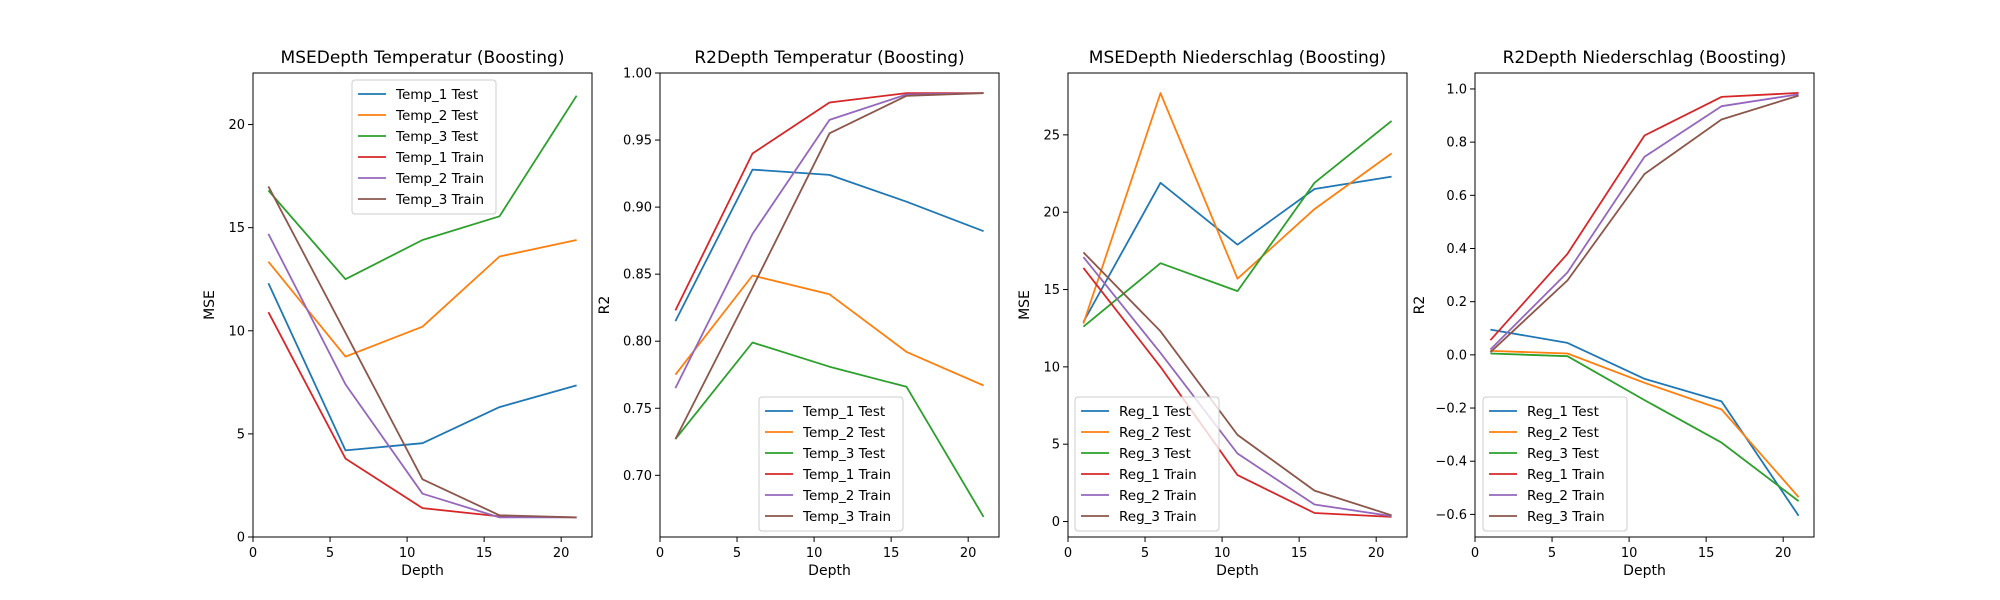 The image size is (2000, 600). I want to click on series-line-temp-3-train, so click(829, 266).